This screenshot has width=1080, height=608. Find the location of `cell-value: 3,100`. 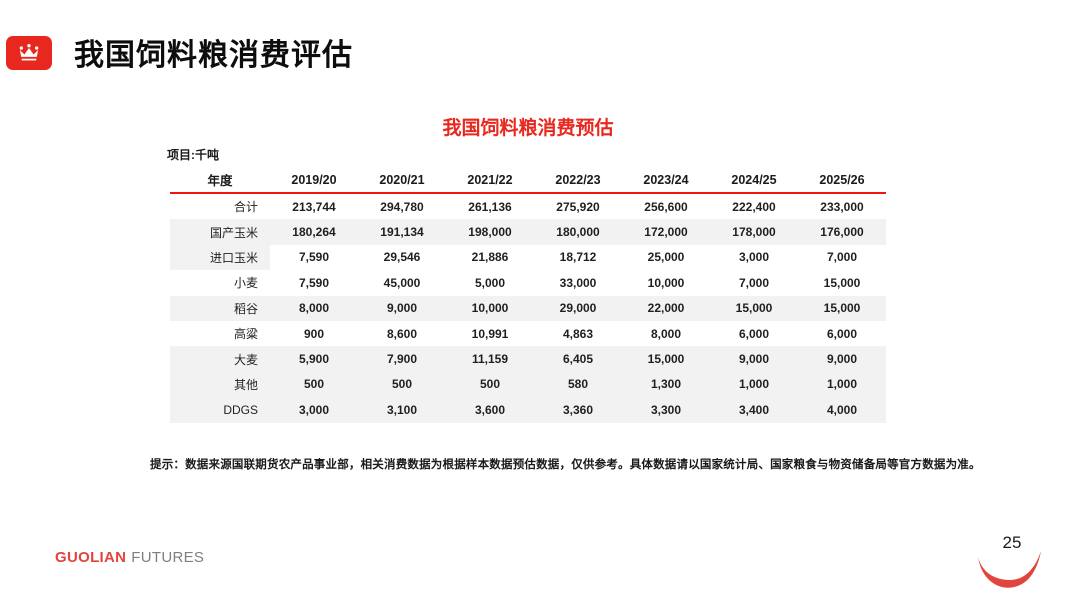

cell-value: 3,100 is located at coordinates (402, 410).